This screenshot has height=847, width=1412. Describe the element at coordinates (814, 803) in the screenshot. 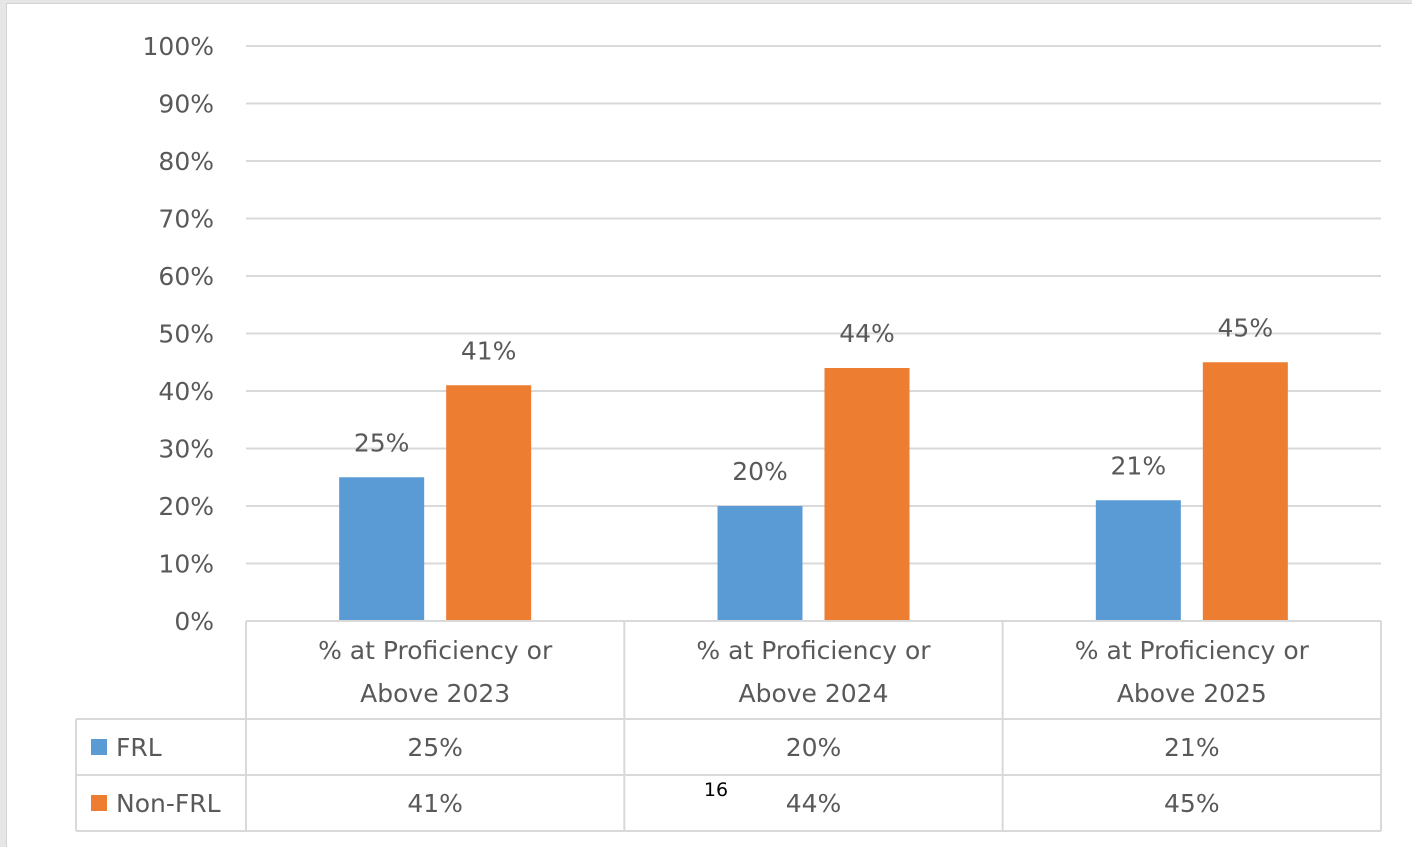

I see `table-cell-value: 44%` at that location.